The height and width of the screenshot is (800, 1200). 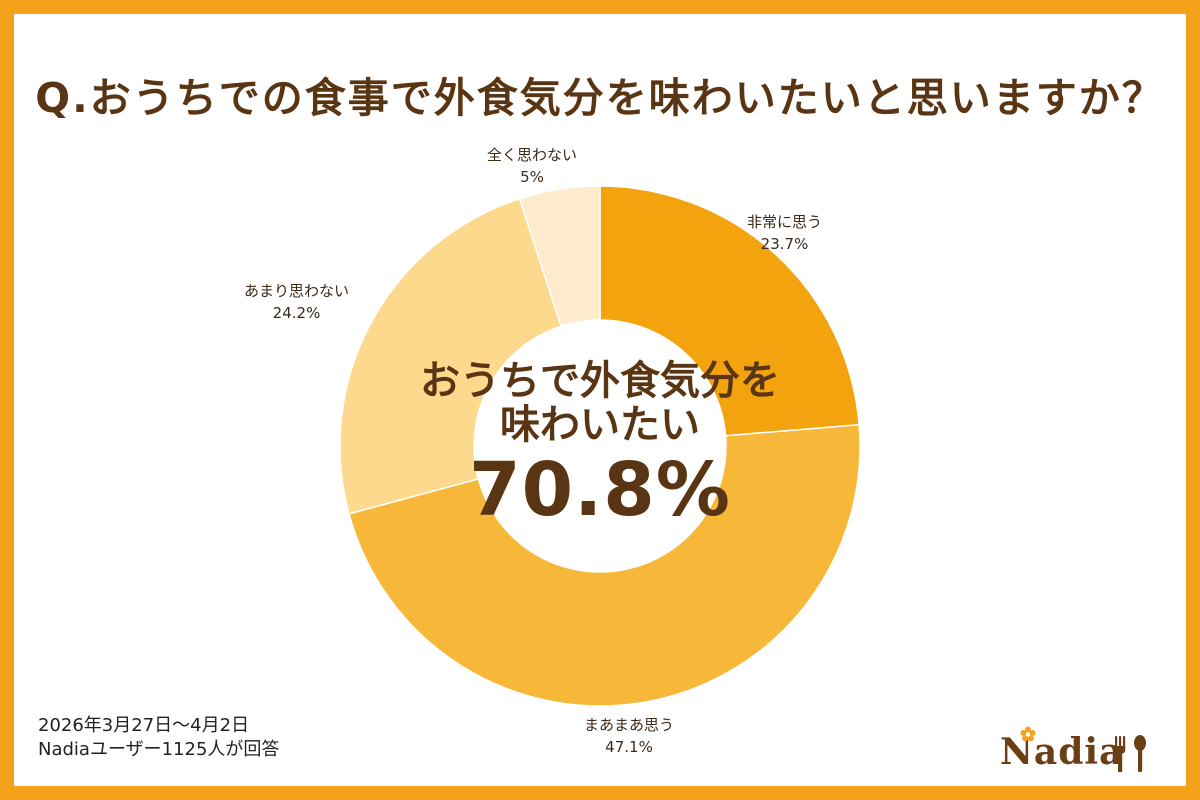 What do you see at coordinates (1140, 753) in the screenshot?
I see `spoon-icon` at bounding box center [1140, 753].